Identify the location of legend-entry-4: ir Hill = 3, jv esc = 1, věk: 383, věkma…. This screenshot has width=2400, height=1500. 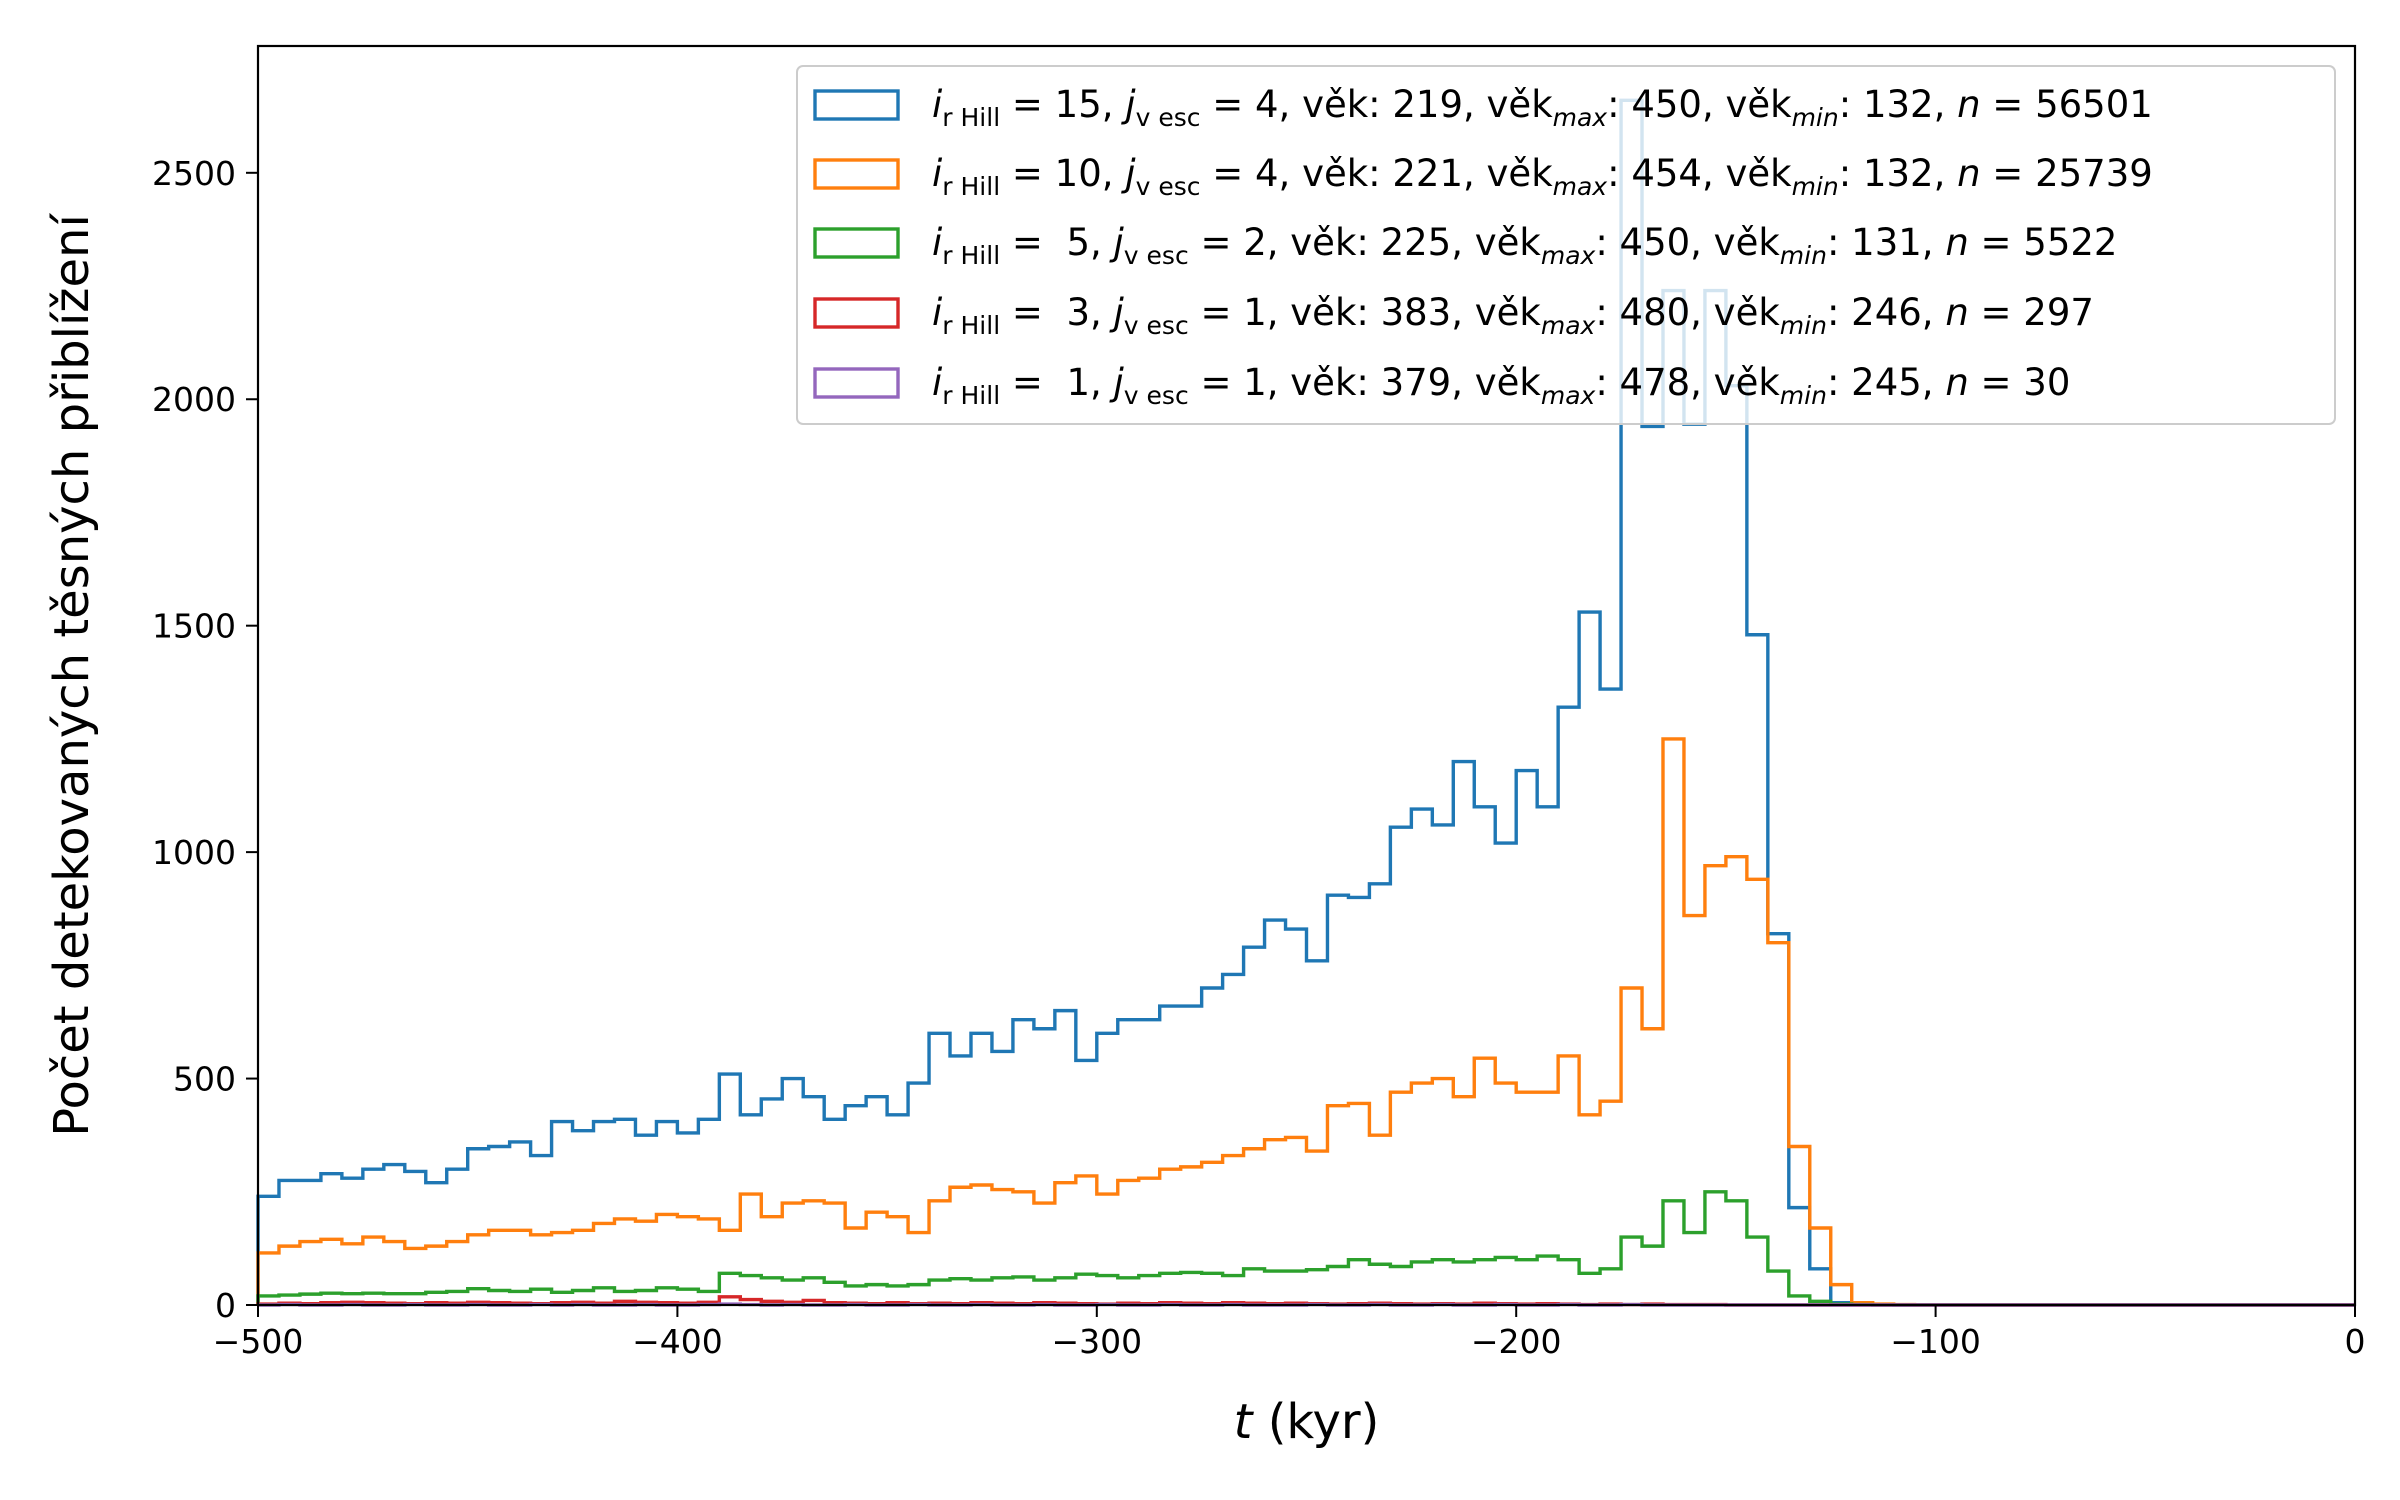
(1453, 315).